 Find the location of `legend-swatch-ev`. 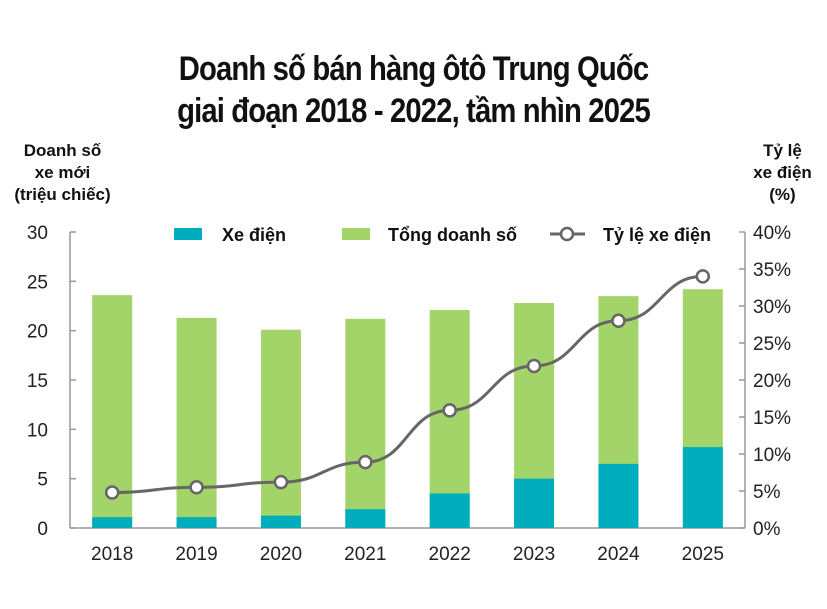

legend-swatch-ev is located at coordinates (188, 234).